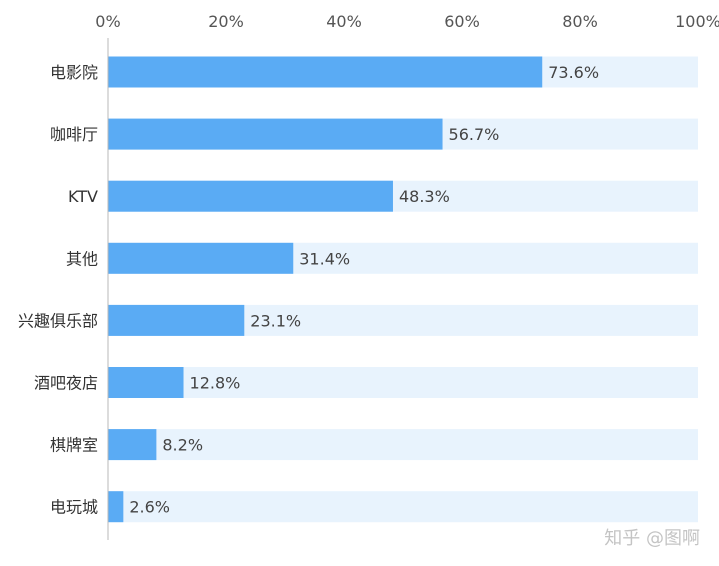  Describe the element at coordinates (215, 383) in the screenshot. I see `data-label: 12.8%` at that location.